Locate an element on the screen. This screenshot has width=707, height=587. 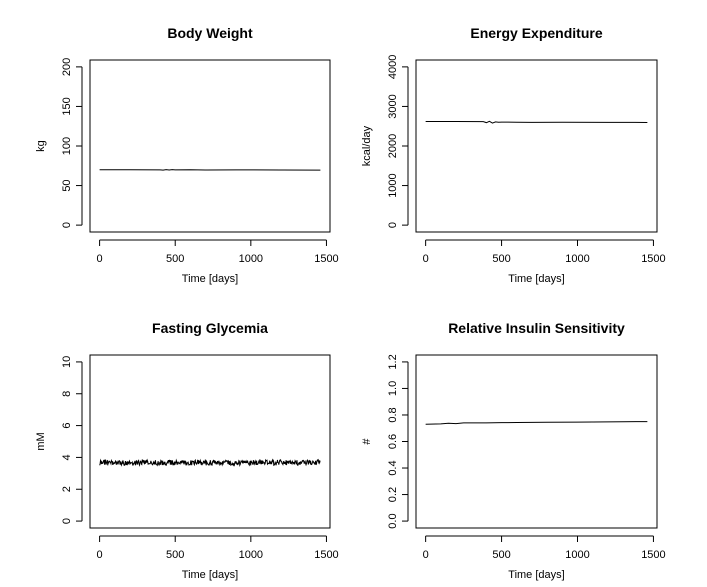
y-tick-label: 6 is located at coordinates (67, 426).